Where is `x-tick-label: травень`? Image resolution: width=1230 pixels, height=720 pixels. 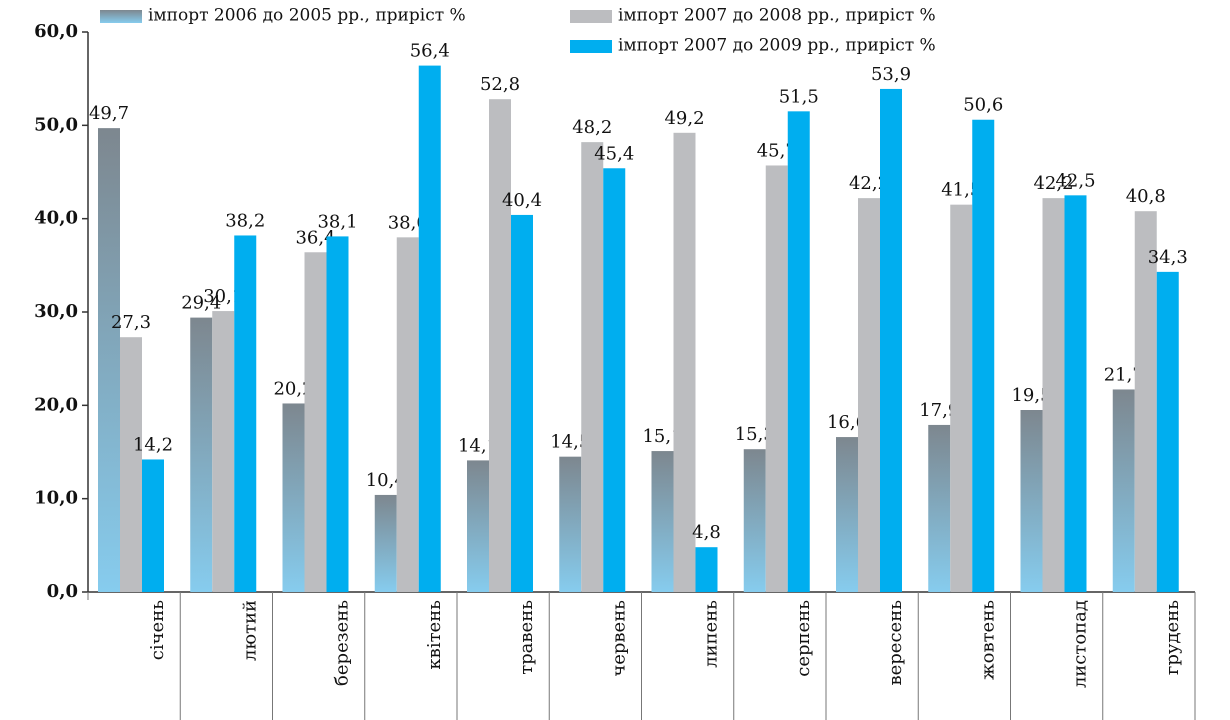
x-tick-label: травень is located at coordinates (526, 637).